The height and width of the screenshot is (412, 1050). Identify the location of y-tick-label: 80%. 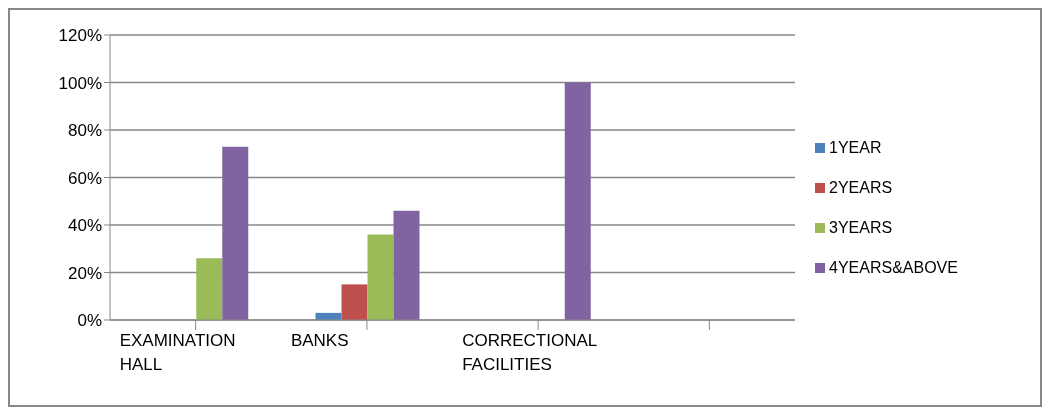
(84, 131).